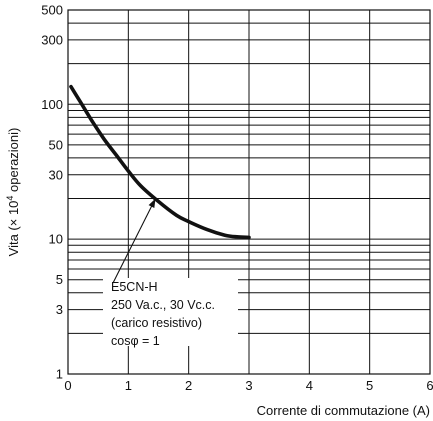  What do you see at coordinates (343, 410) in the screenshot?
I see `x-axis-label: Corrente di commutazione (A)` at bounding box center [343, 410].